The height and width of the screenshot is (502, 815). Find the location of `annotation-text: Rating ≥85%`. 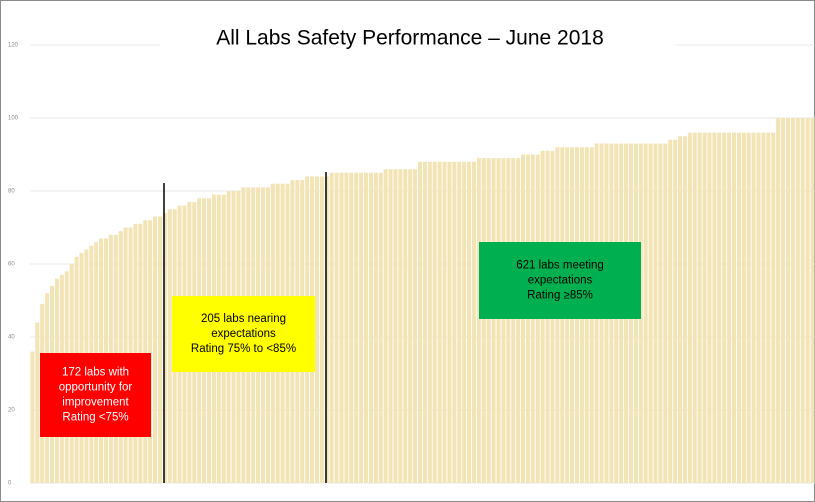

annotation-text: Rating ≥85% is located at coordinates (560, 296).